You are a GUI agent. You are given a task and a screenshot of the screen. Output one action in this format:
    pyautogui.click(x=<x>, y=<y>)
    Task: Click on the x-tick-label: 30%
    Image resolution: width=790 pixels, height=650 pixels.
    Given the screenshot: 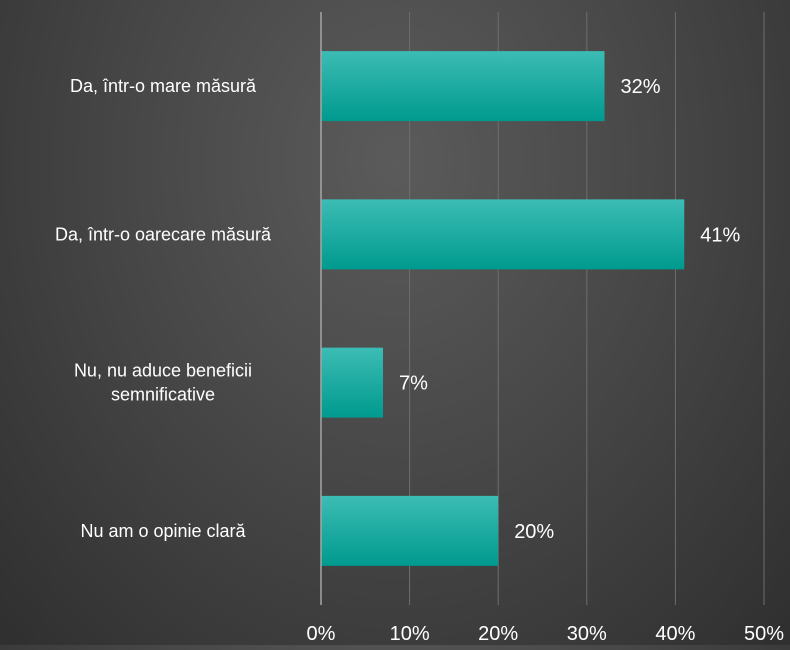 What is the action you would take?
    pyautogui.click(x=587, y=634)
    